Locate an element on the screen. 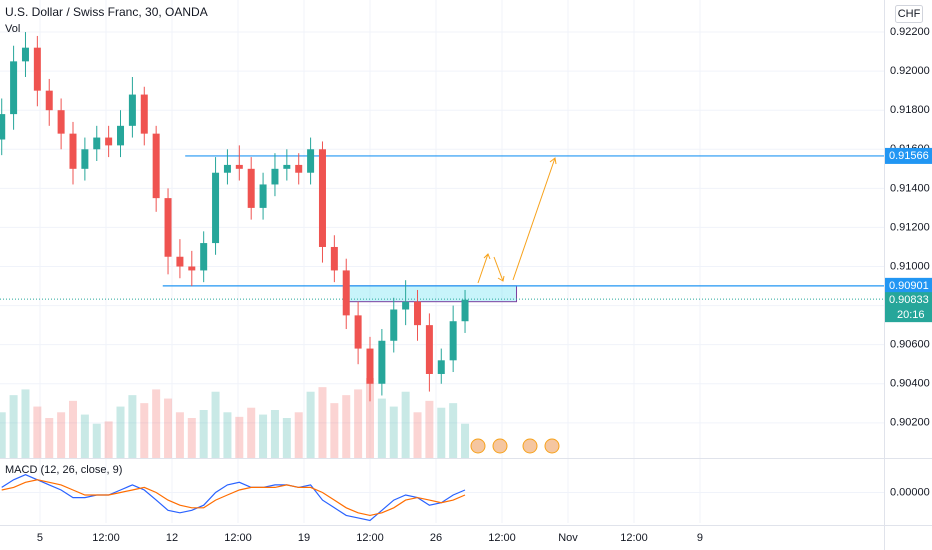 Image resolution: width=932 pixels, height=550 pixels. zone is located at coordinates (431, 294).